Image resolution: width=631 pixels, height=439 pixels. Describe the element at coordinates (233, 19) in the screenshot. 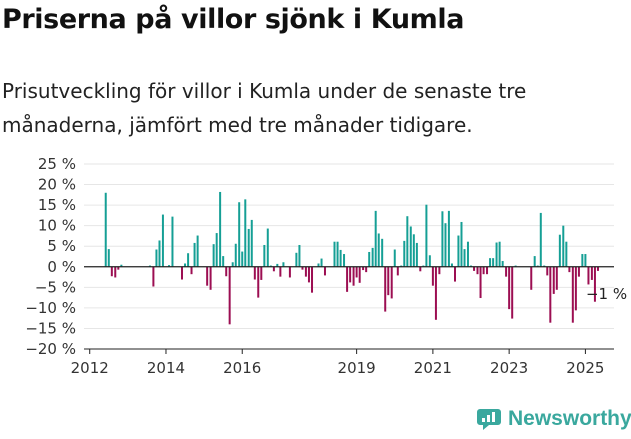

I see `chart-title: Priserna på villor sjönk i Kumla` at that location.